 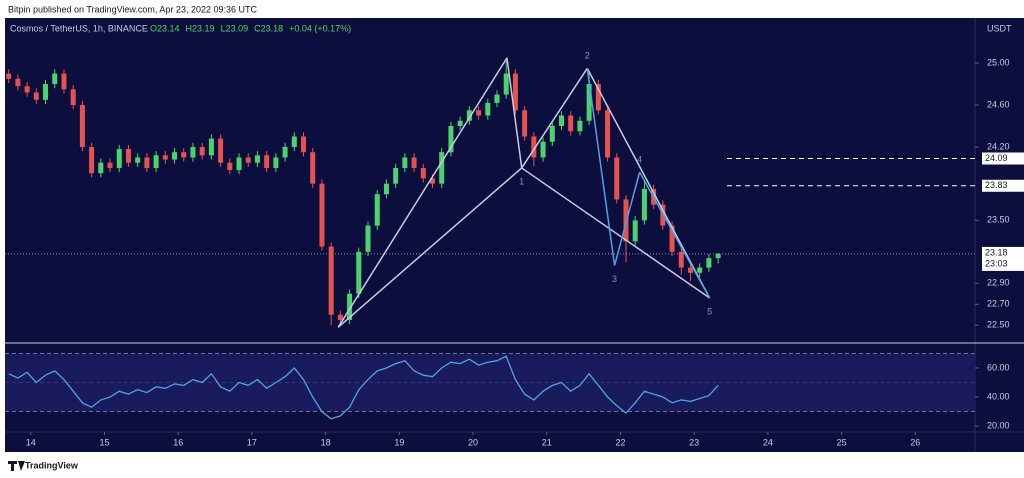 What do you see at coordinates (614, 279) in the screenshot?
I see `pattern-label: 3` at bounding box center [614, 279].